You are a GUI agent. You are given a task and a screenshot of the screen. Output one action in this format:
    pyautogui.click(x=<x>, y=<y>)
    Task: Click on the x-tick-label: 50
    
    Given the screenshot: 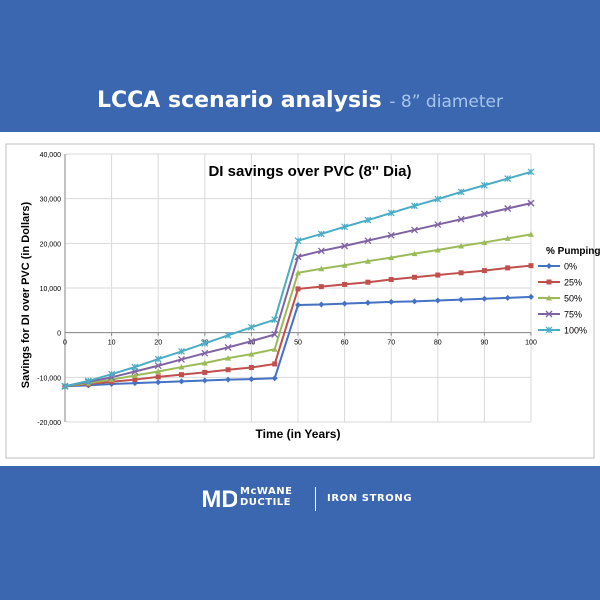 What is the action you would take?
    pyautogui.click(x=298, y=343)
    